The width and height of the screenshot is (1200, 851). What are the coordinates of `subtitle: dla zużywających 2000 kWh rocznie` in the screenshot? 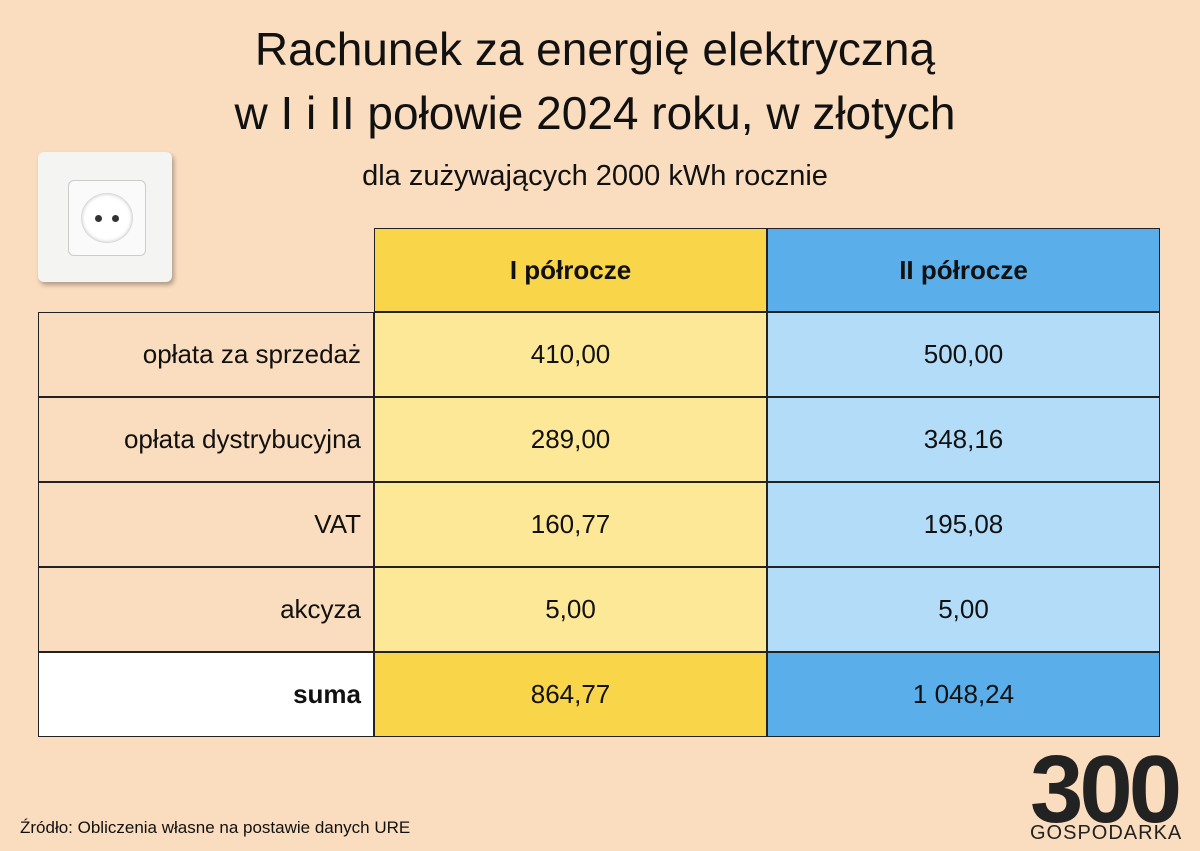 It's located at (595, 176).